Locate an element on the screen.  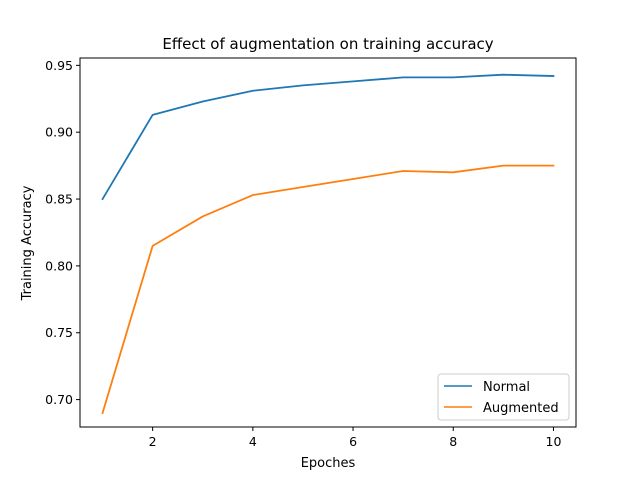
y-tick-label: 0.80 is located at coordinates (59, 265).